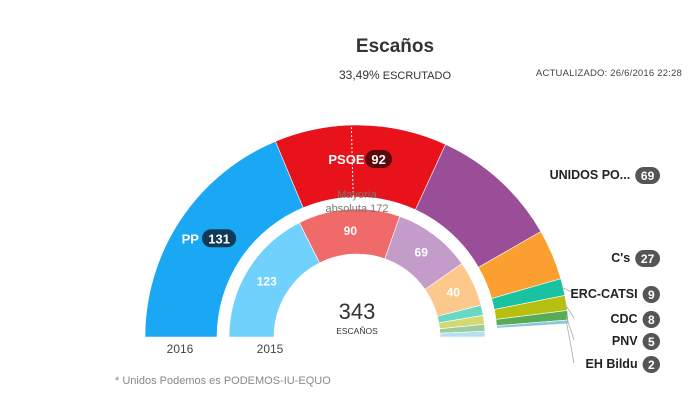  I want to click on legend-label-erc-catsi: ERC-CATSI, so click(603, 294).